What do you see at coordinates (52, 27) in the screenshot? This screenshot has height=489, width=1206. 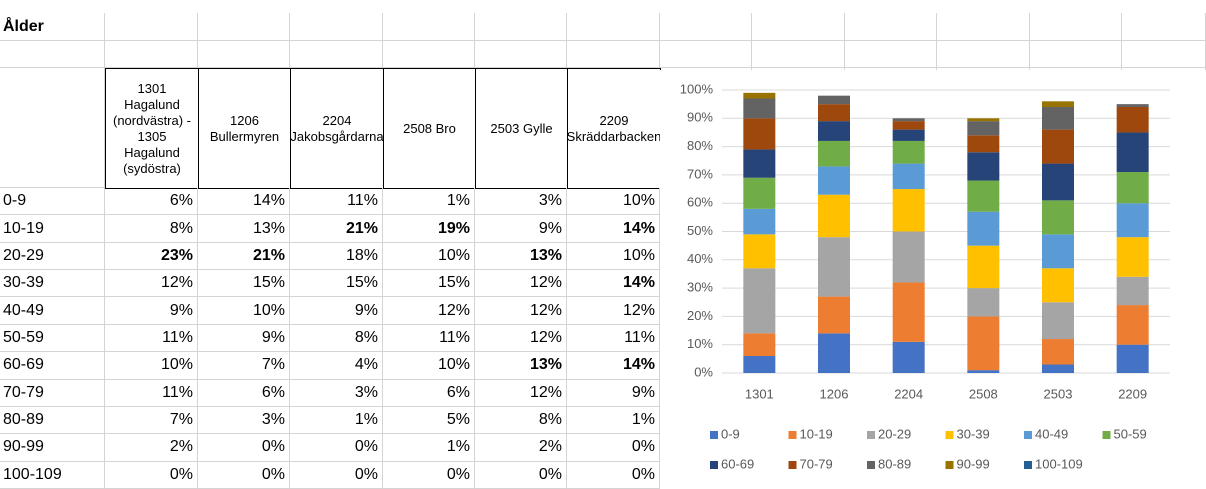 I see `sheet-title: Ålder` at bounding box center [52, 27].